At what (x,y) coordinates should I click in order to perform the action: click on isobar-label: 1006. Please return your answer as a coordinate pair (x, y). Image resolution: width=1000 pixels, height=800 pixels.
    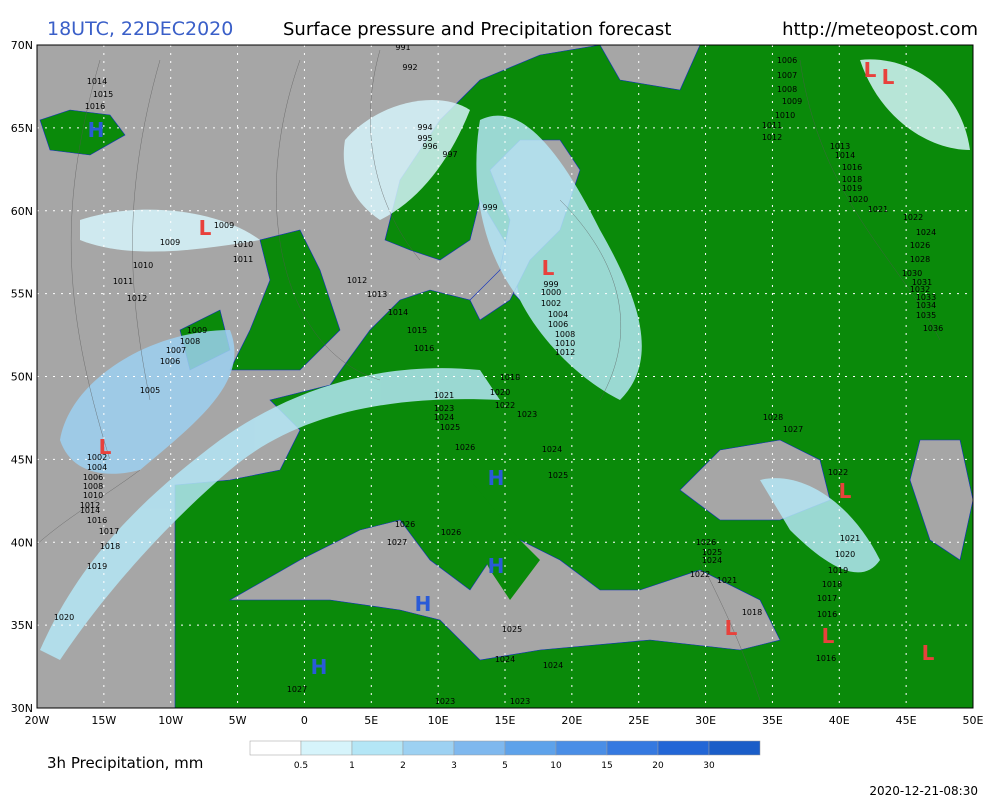
    Looking at the image, I should click on (170, 361).